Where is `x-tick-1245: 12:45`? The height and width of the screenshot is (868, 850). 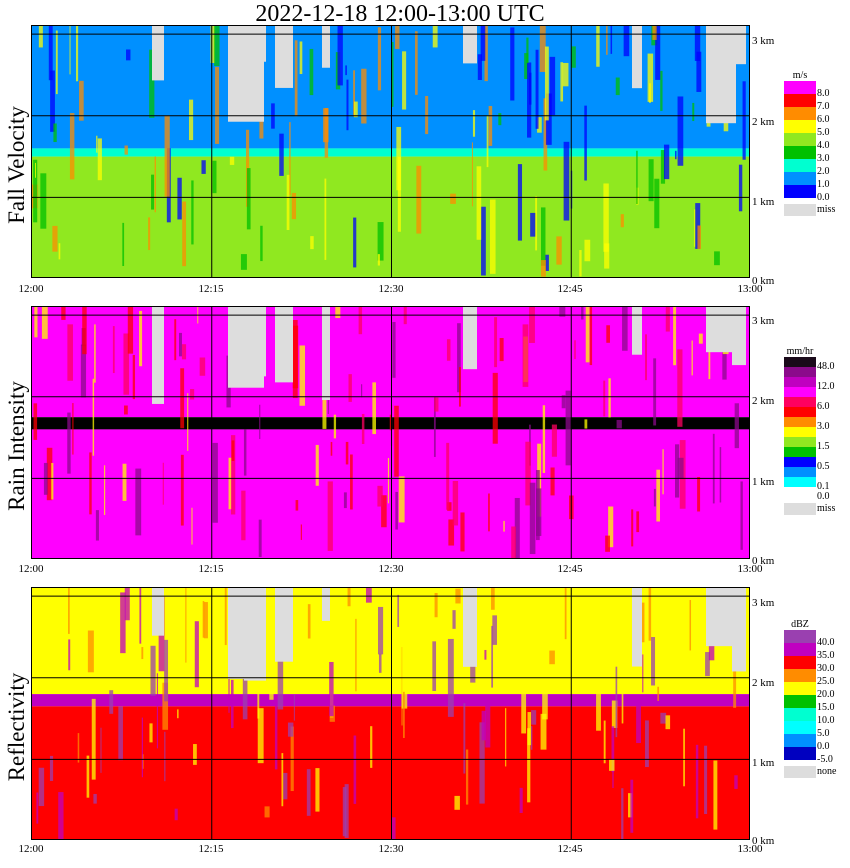 x-tick-1245: 12:45 is located at coordinates (570, 849).